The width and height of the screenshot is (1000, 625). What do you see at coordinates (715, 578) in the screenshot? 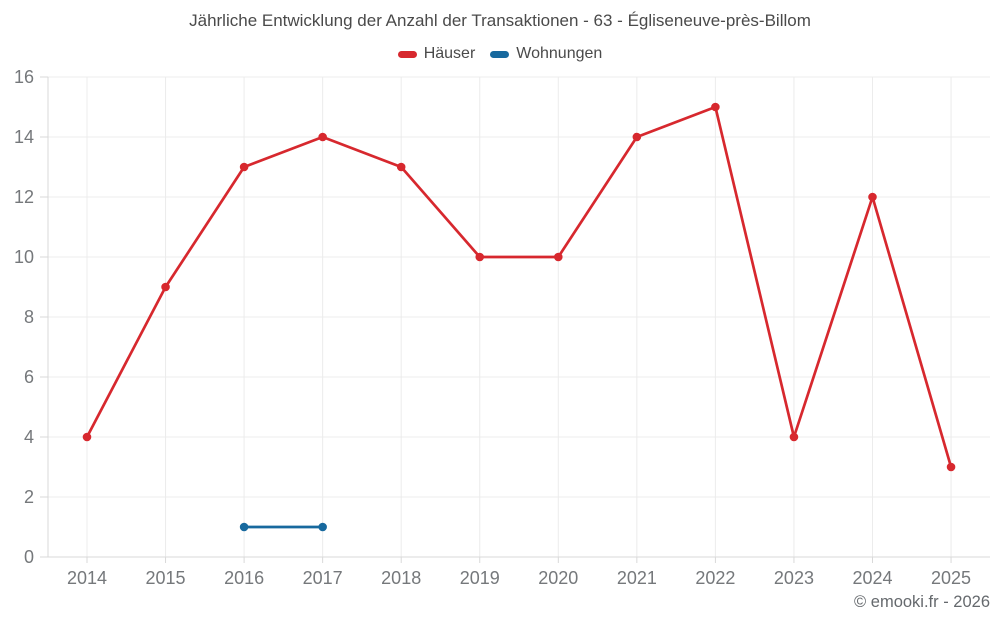
I see `x-axis-tick-label: 2022` at bounding box center [715, 578].